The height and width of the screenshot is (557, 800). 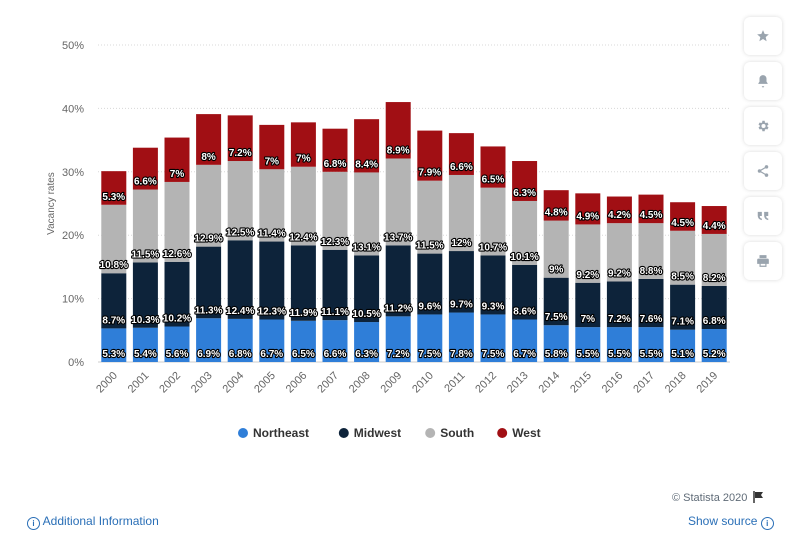 What do you see at coordinates (461, 305) in the screenshot?
I see `data-label: 9.7%` at bounding box center [461, 305].